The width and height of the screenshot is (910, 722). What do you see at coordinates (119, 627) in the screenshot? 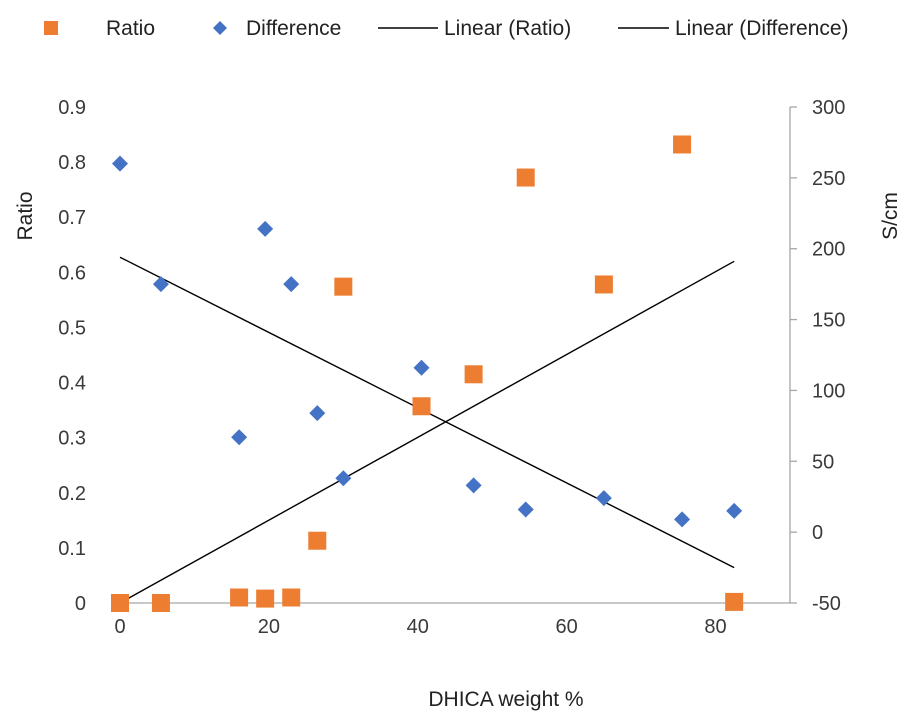
I see `x-tick-label: 0` at bounding box center [119, 627].